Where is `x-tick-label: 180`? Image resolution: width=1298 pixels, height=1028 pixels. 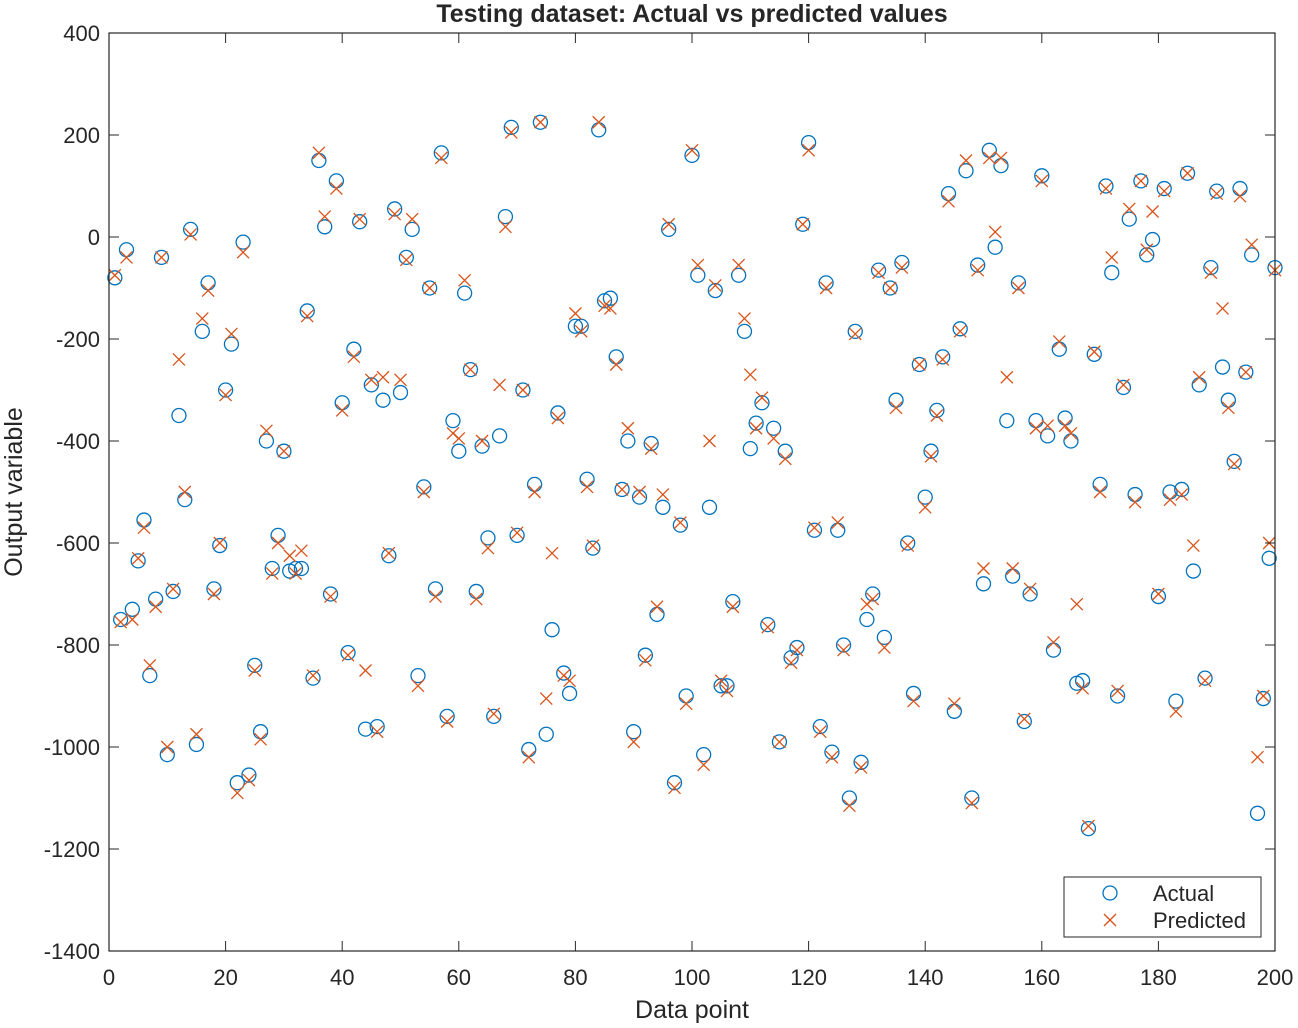
x-tick-label: 180 is located at coordinates (1158, 977).